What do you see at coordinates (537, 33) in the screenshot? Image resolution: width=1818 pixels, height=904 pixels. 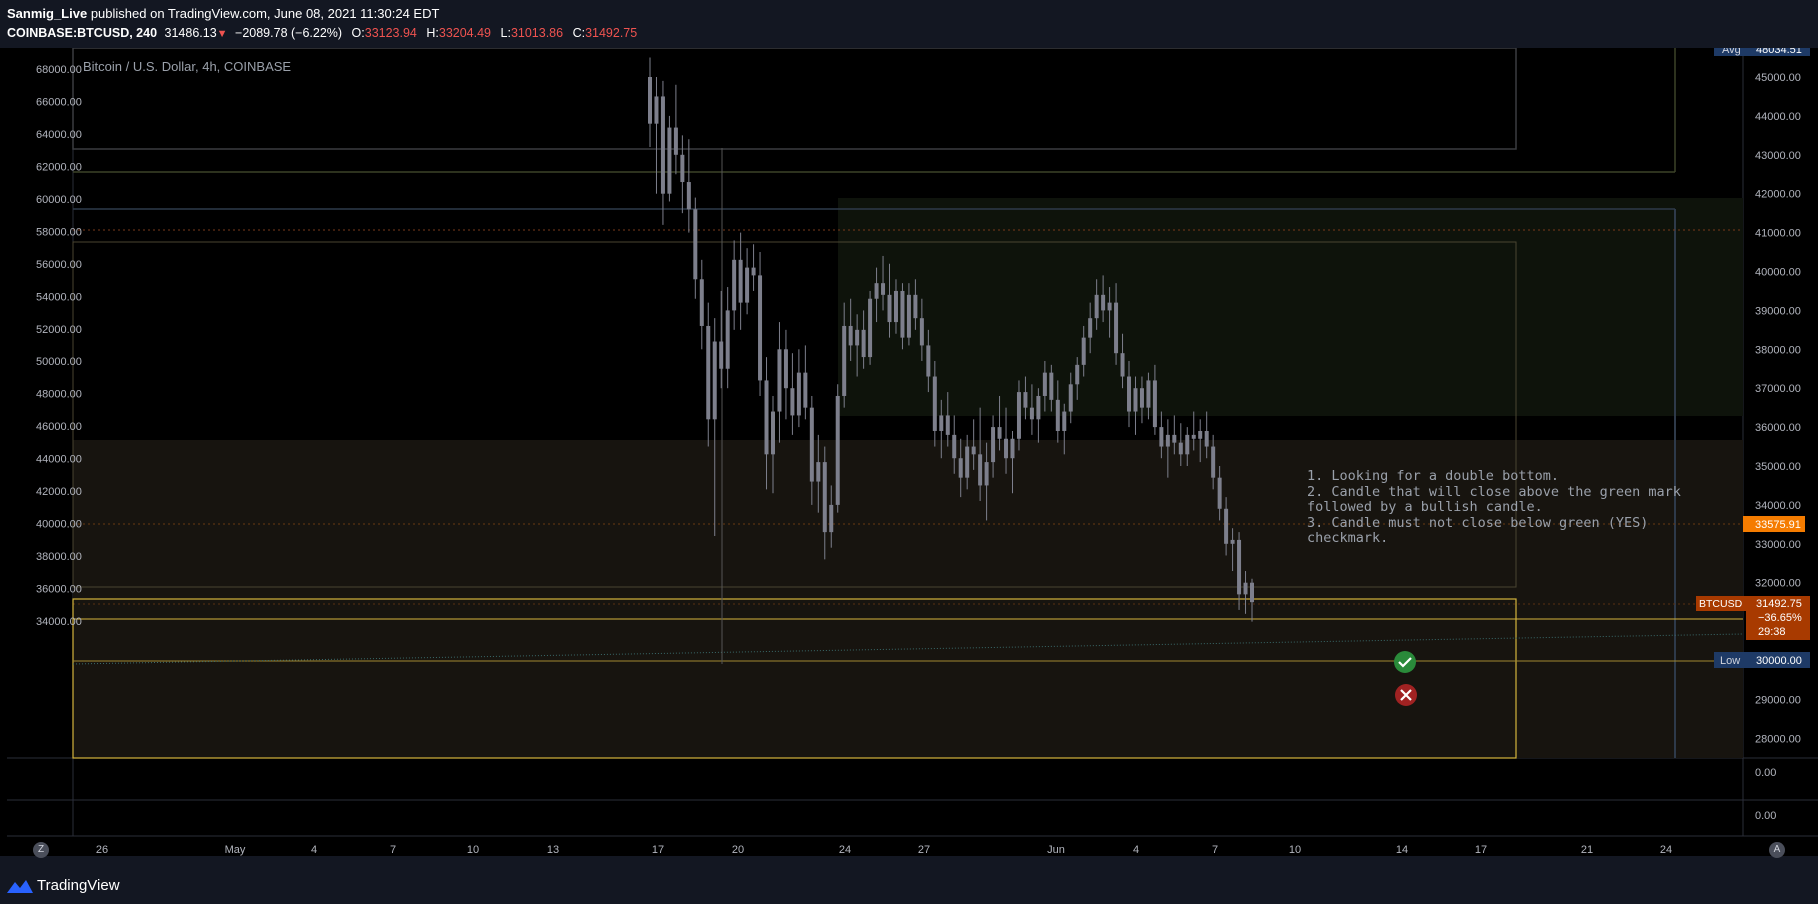 I see `low-value: 31013.86` at bounding box center [537, 33].